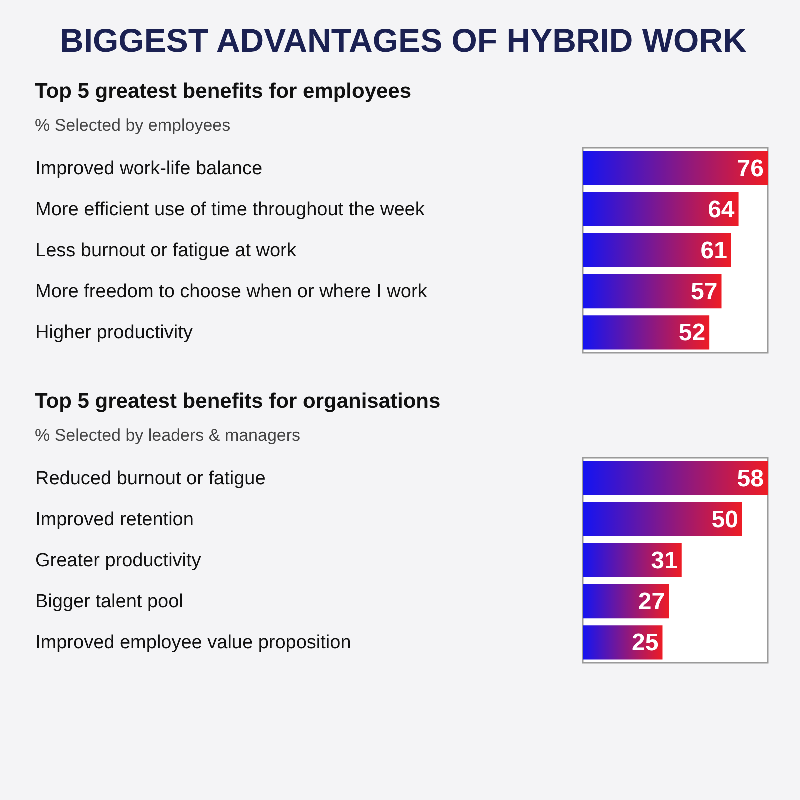 This screenshot has height=800, width=800. Describe the element at coordinates (403, 41) in the screenshot. I see `text: BIGGEST ADVANTAGES OF HYBRID WORK` at that location.